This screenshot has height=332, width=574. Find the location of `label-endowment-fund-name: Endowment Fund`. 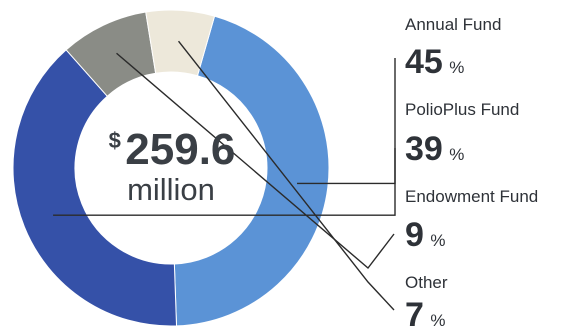

label-endowment-fund-name: Endowment Fund is located at coordinates (471, 196).